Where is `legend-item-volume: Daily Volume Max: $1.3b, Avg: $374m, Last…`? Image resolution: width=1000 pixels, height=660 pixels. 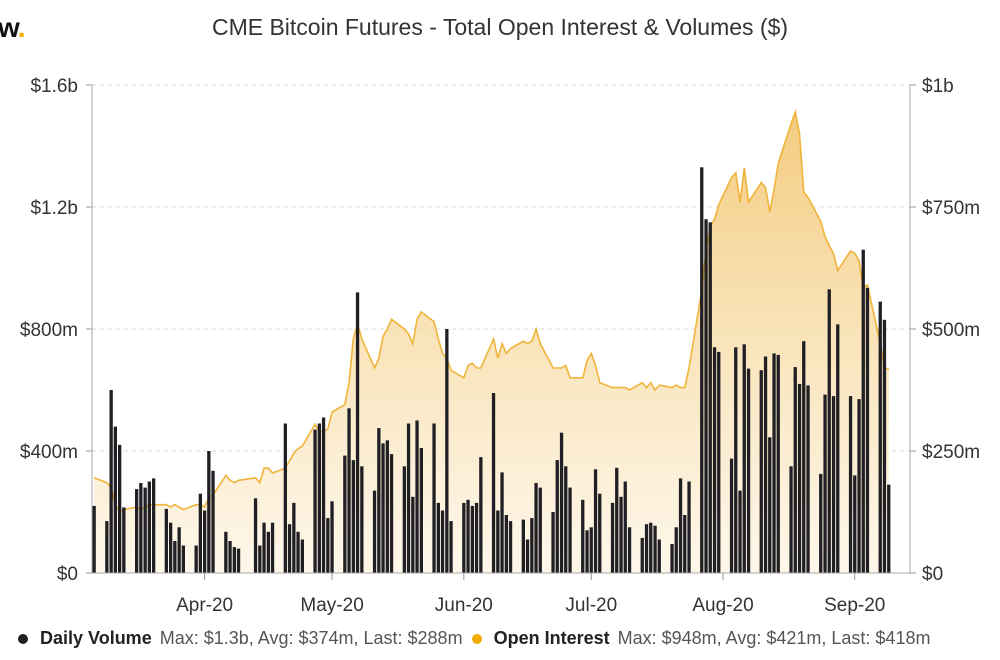 legend-item-volume: Daily Volume Max: $1.3b, Avg: $374m, Last… is located at coordinates (240, 638).